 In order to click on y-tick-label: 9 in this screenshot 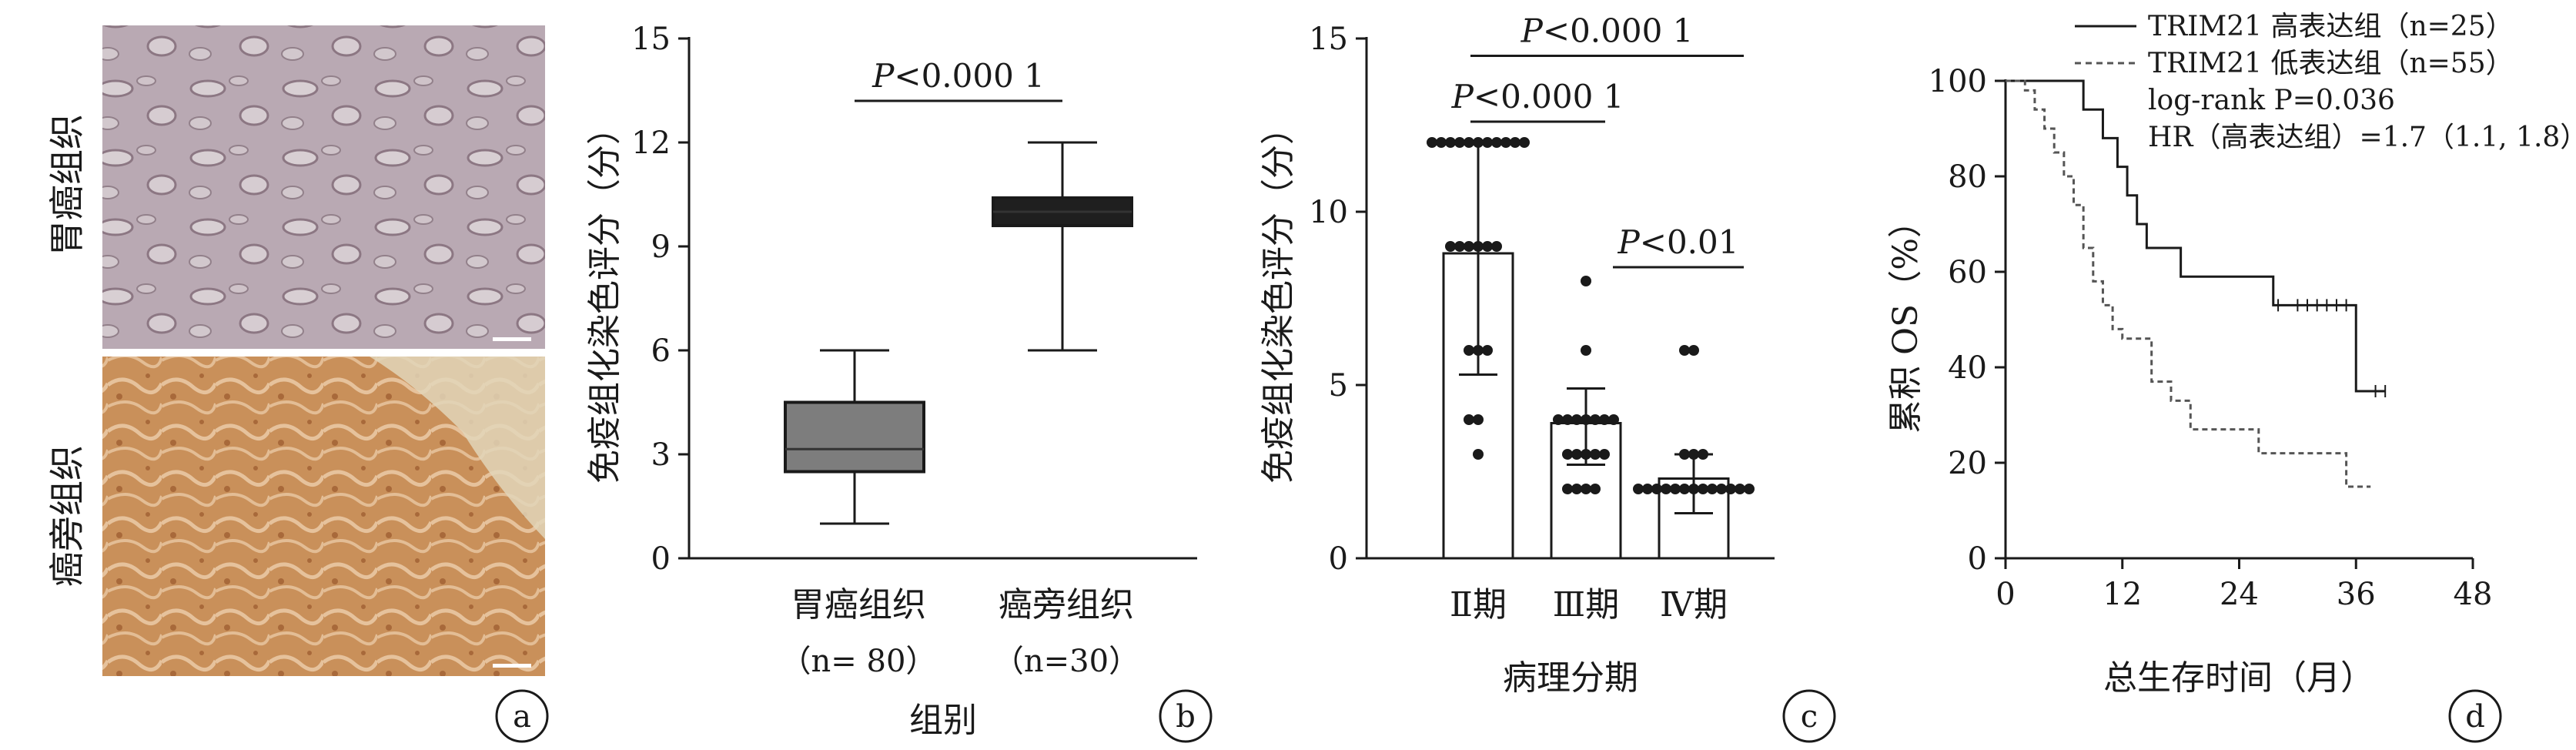, I will do `click(661, 247)`.